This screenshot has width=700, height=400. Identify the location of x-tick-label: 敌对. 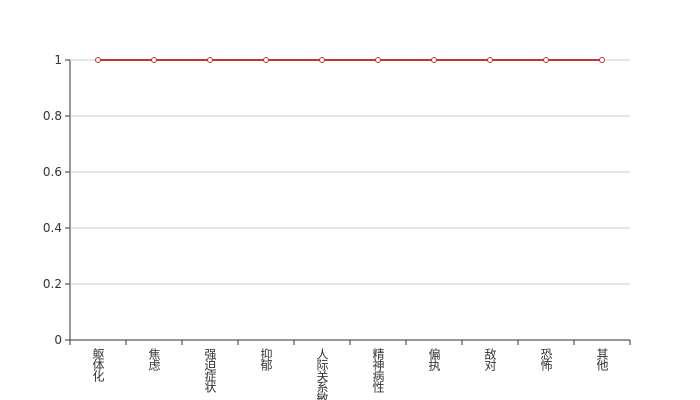
(490, 359).